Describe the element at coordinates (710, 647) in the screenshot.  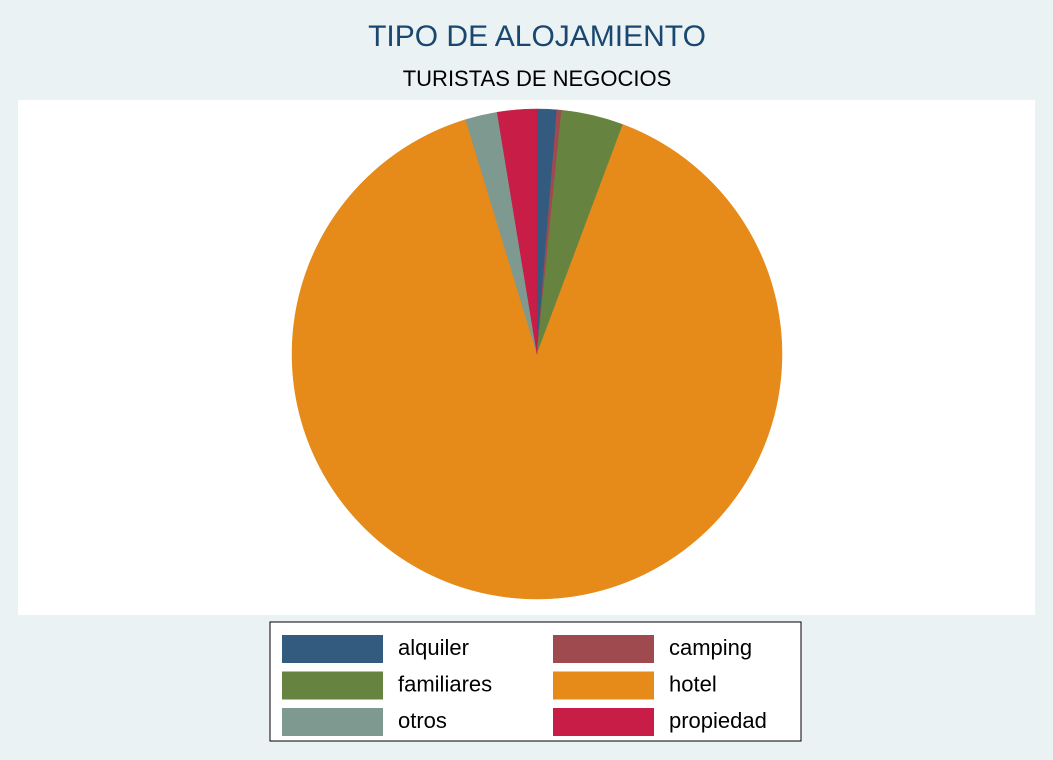
I see `legend-label: camping` at that location.